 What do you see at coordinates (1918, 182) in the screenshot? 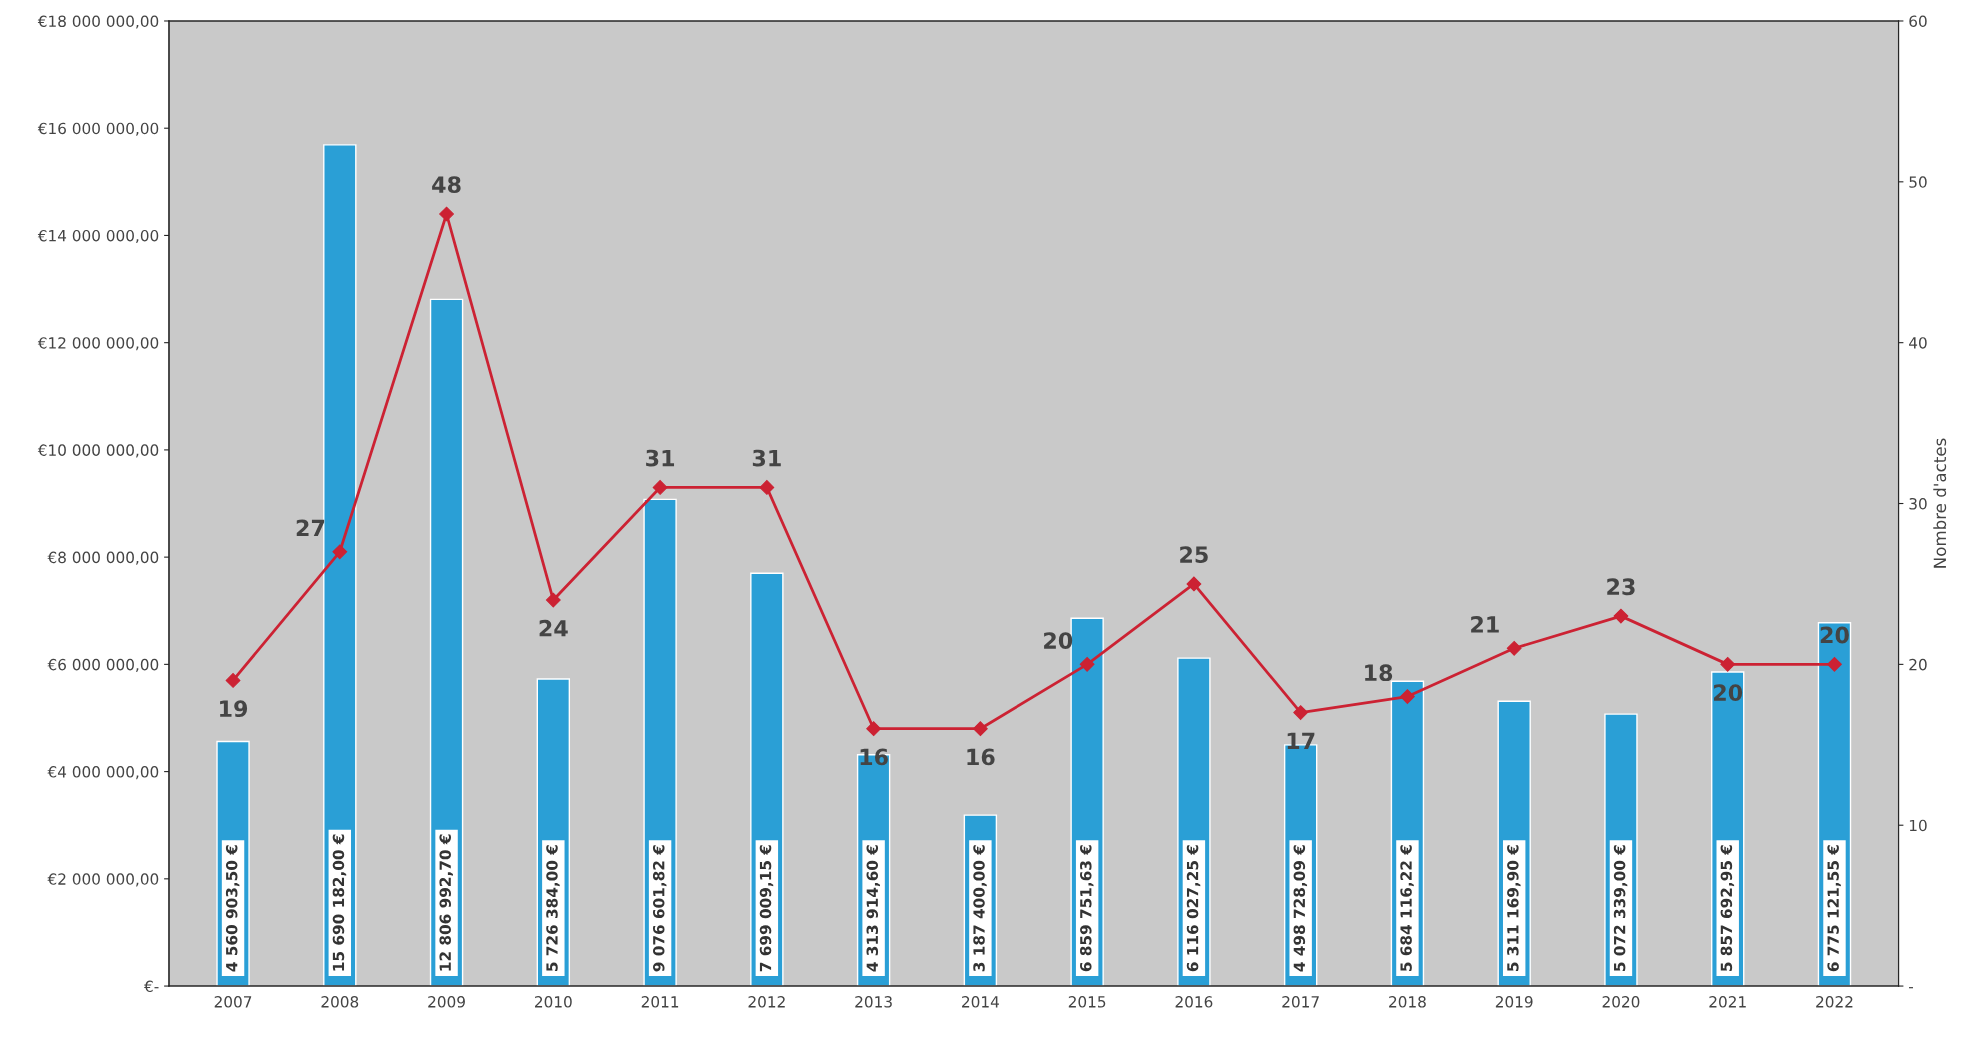
I see `y2-tick-label: 50` at bounding box center [1918, 182].